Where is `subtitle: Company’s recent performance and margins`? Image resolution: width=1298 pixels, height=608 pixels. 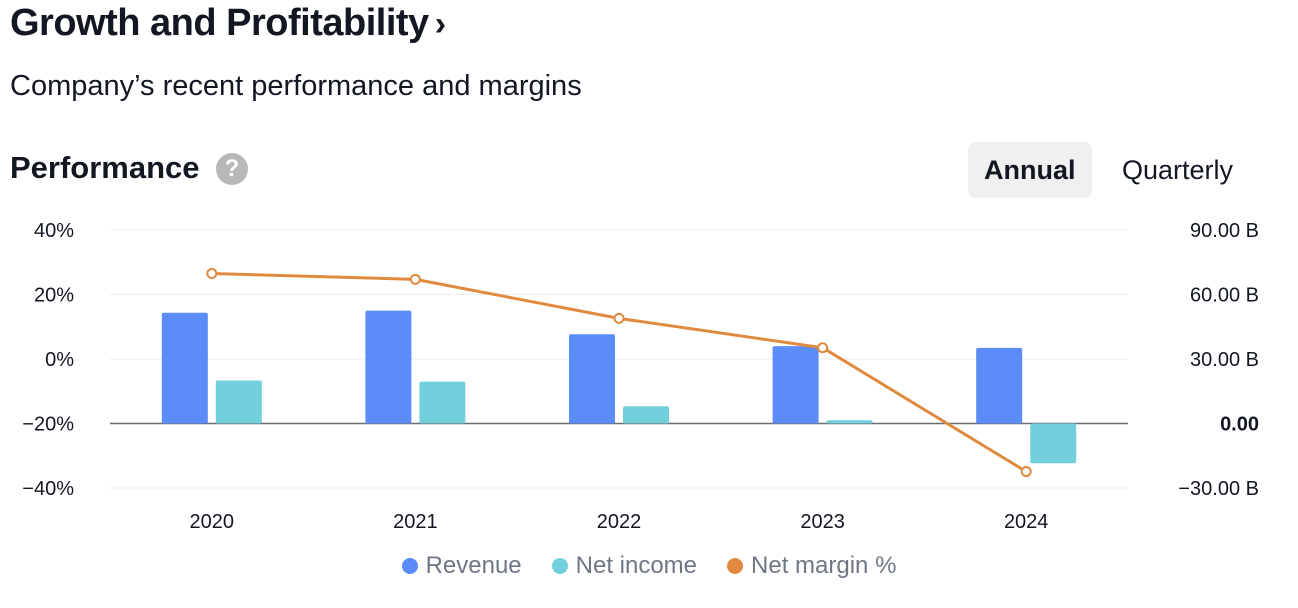 subtitle: Company’s recent performance and margins is located at coordinates (296, 86).